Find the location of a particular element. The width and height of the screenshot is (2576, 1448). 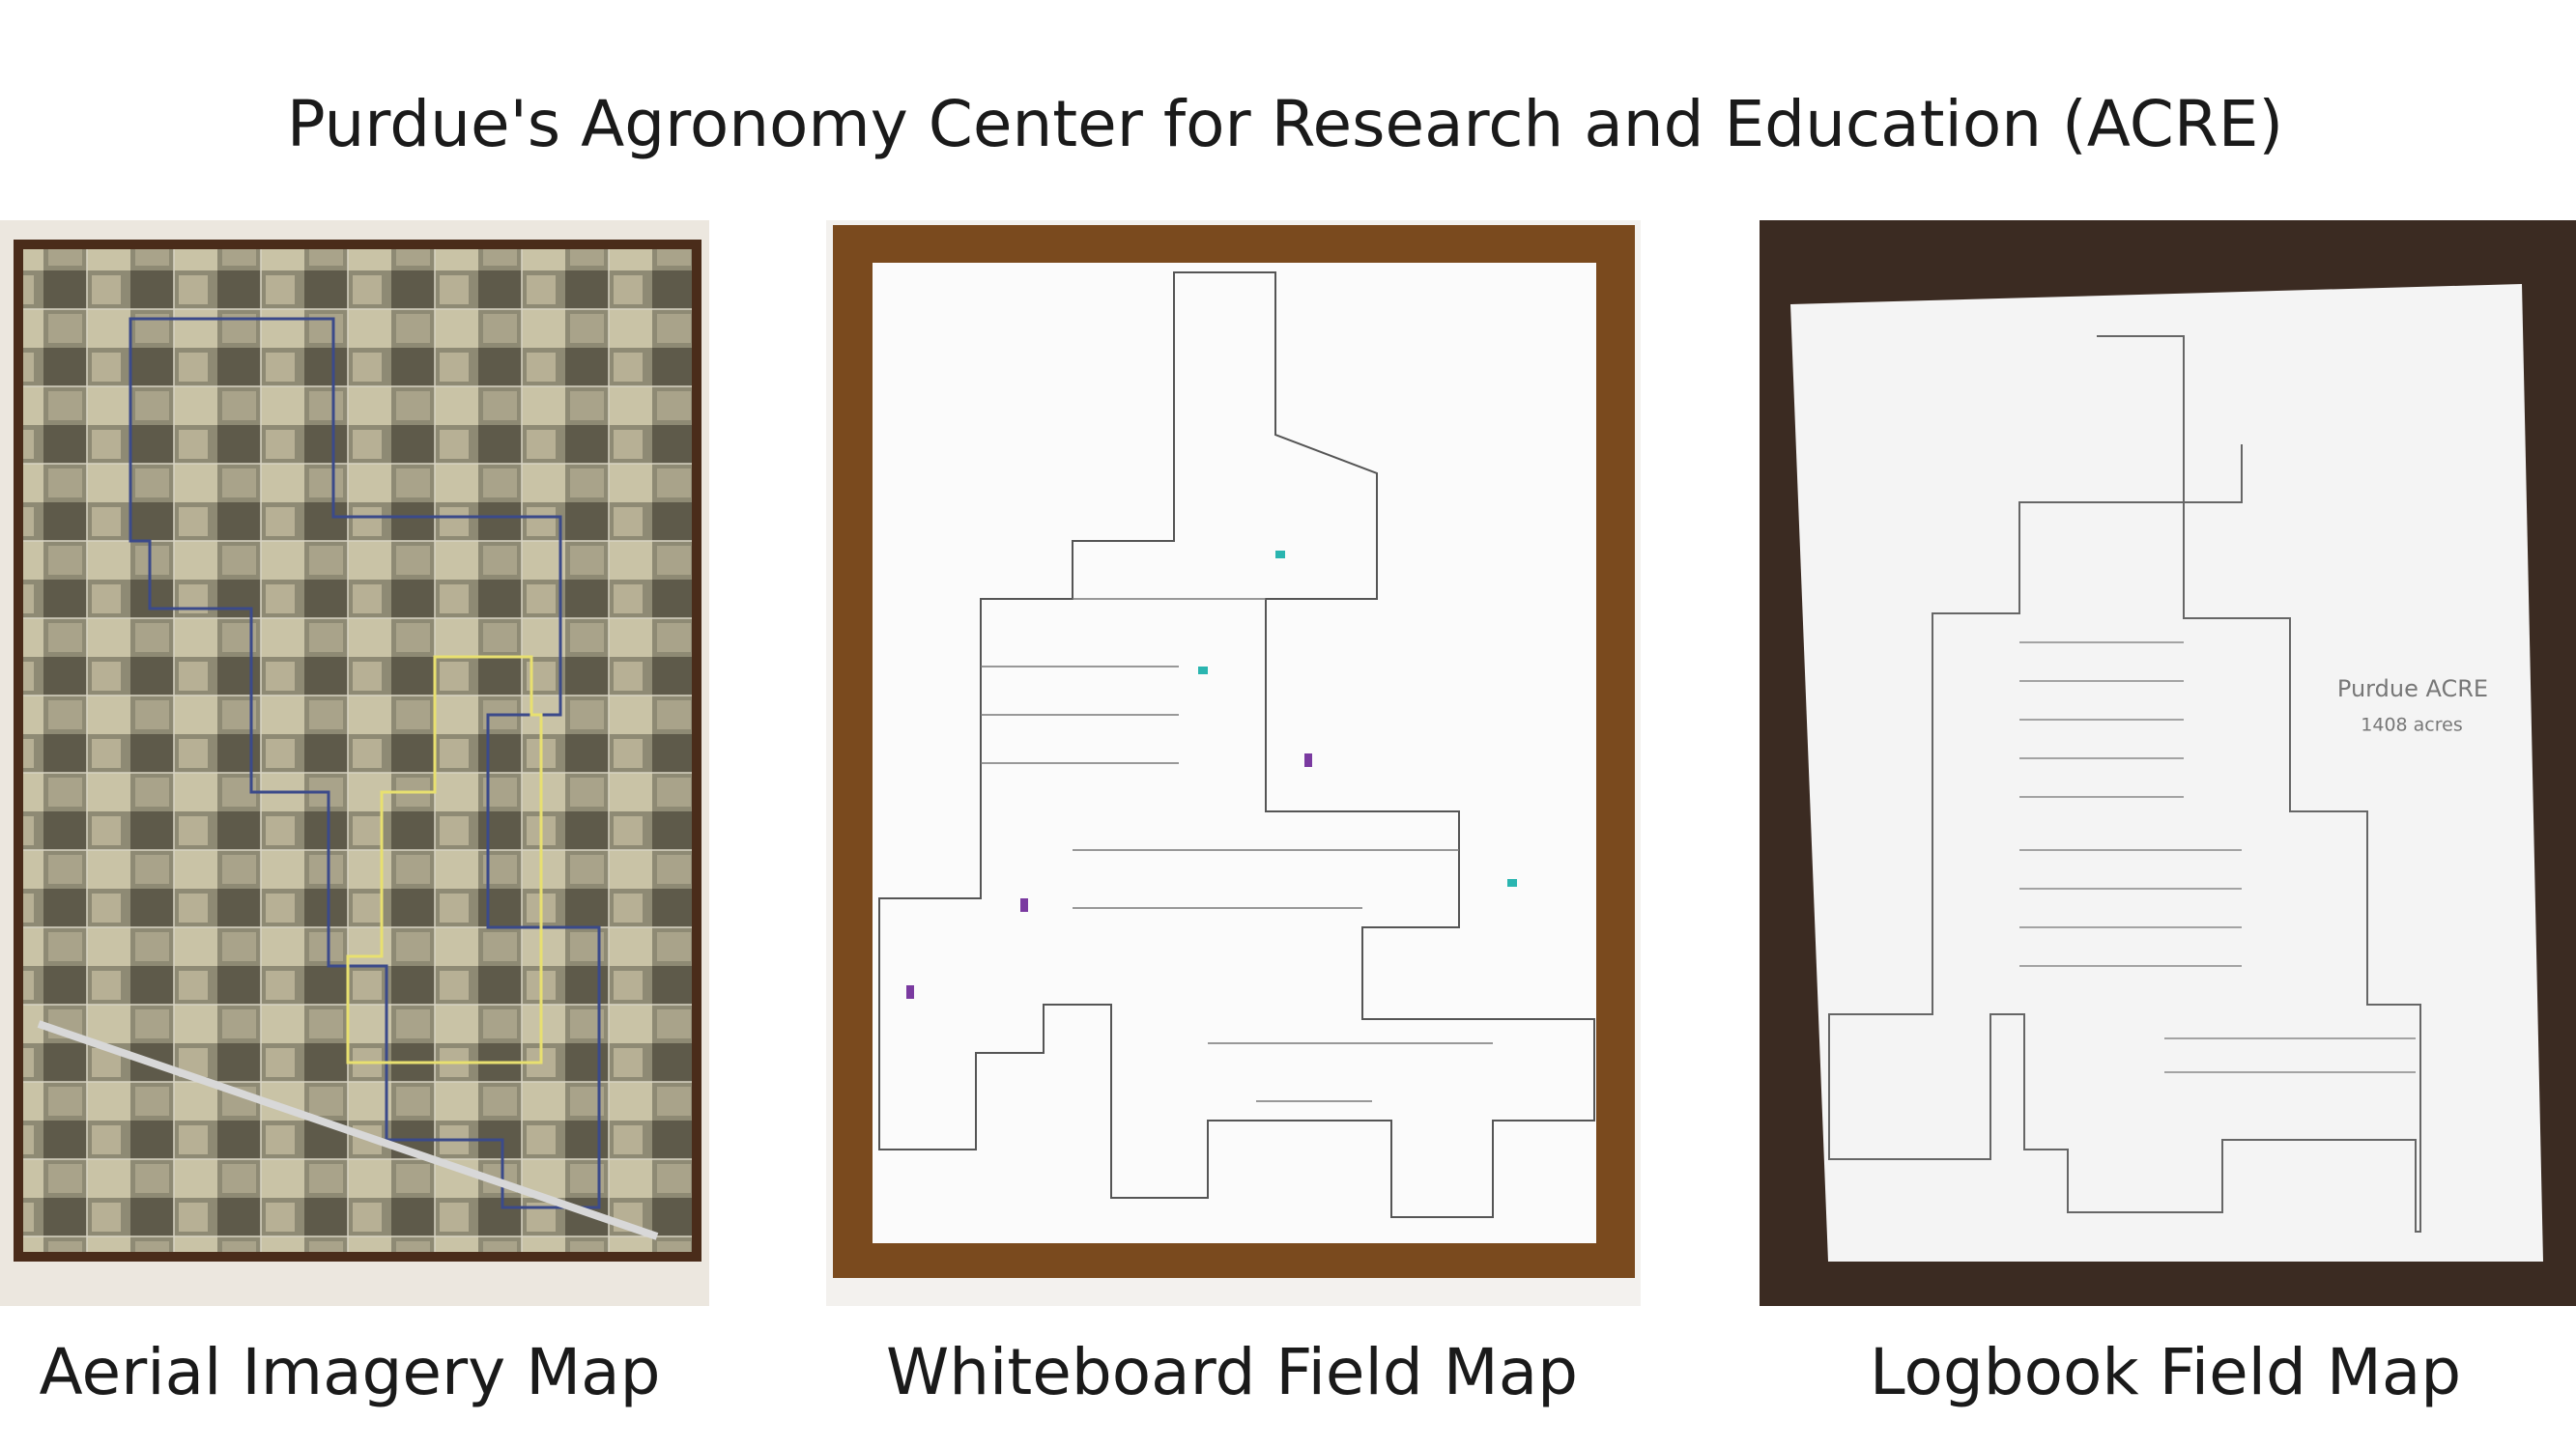

panel-caption: Whiteboard Field Map is located at coordinates (1232, 1372).